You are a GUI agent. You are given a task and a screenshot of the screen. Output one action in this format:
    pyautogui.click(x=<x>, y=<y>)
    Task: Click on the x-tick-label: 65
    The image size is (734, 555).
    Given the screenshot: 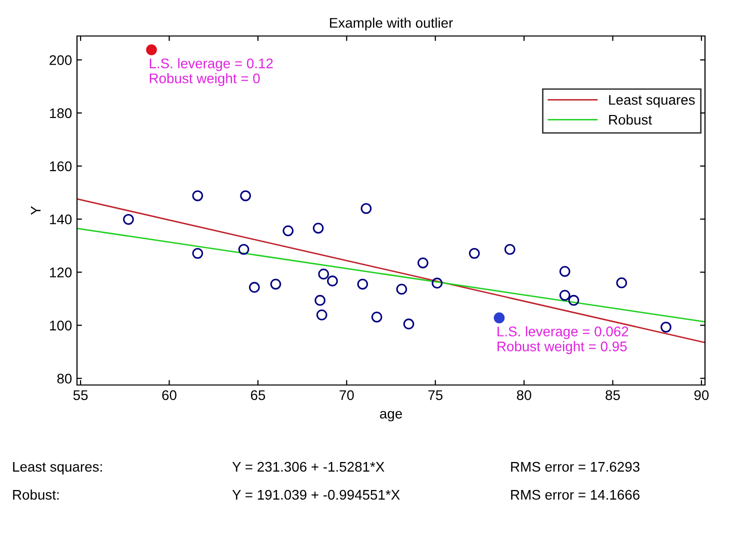 What is the action you would take?
    pyautogui.click(x=258, y=395)
    